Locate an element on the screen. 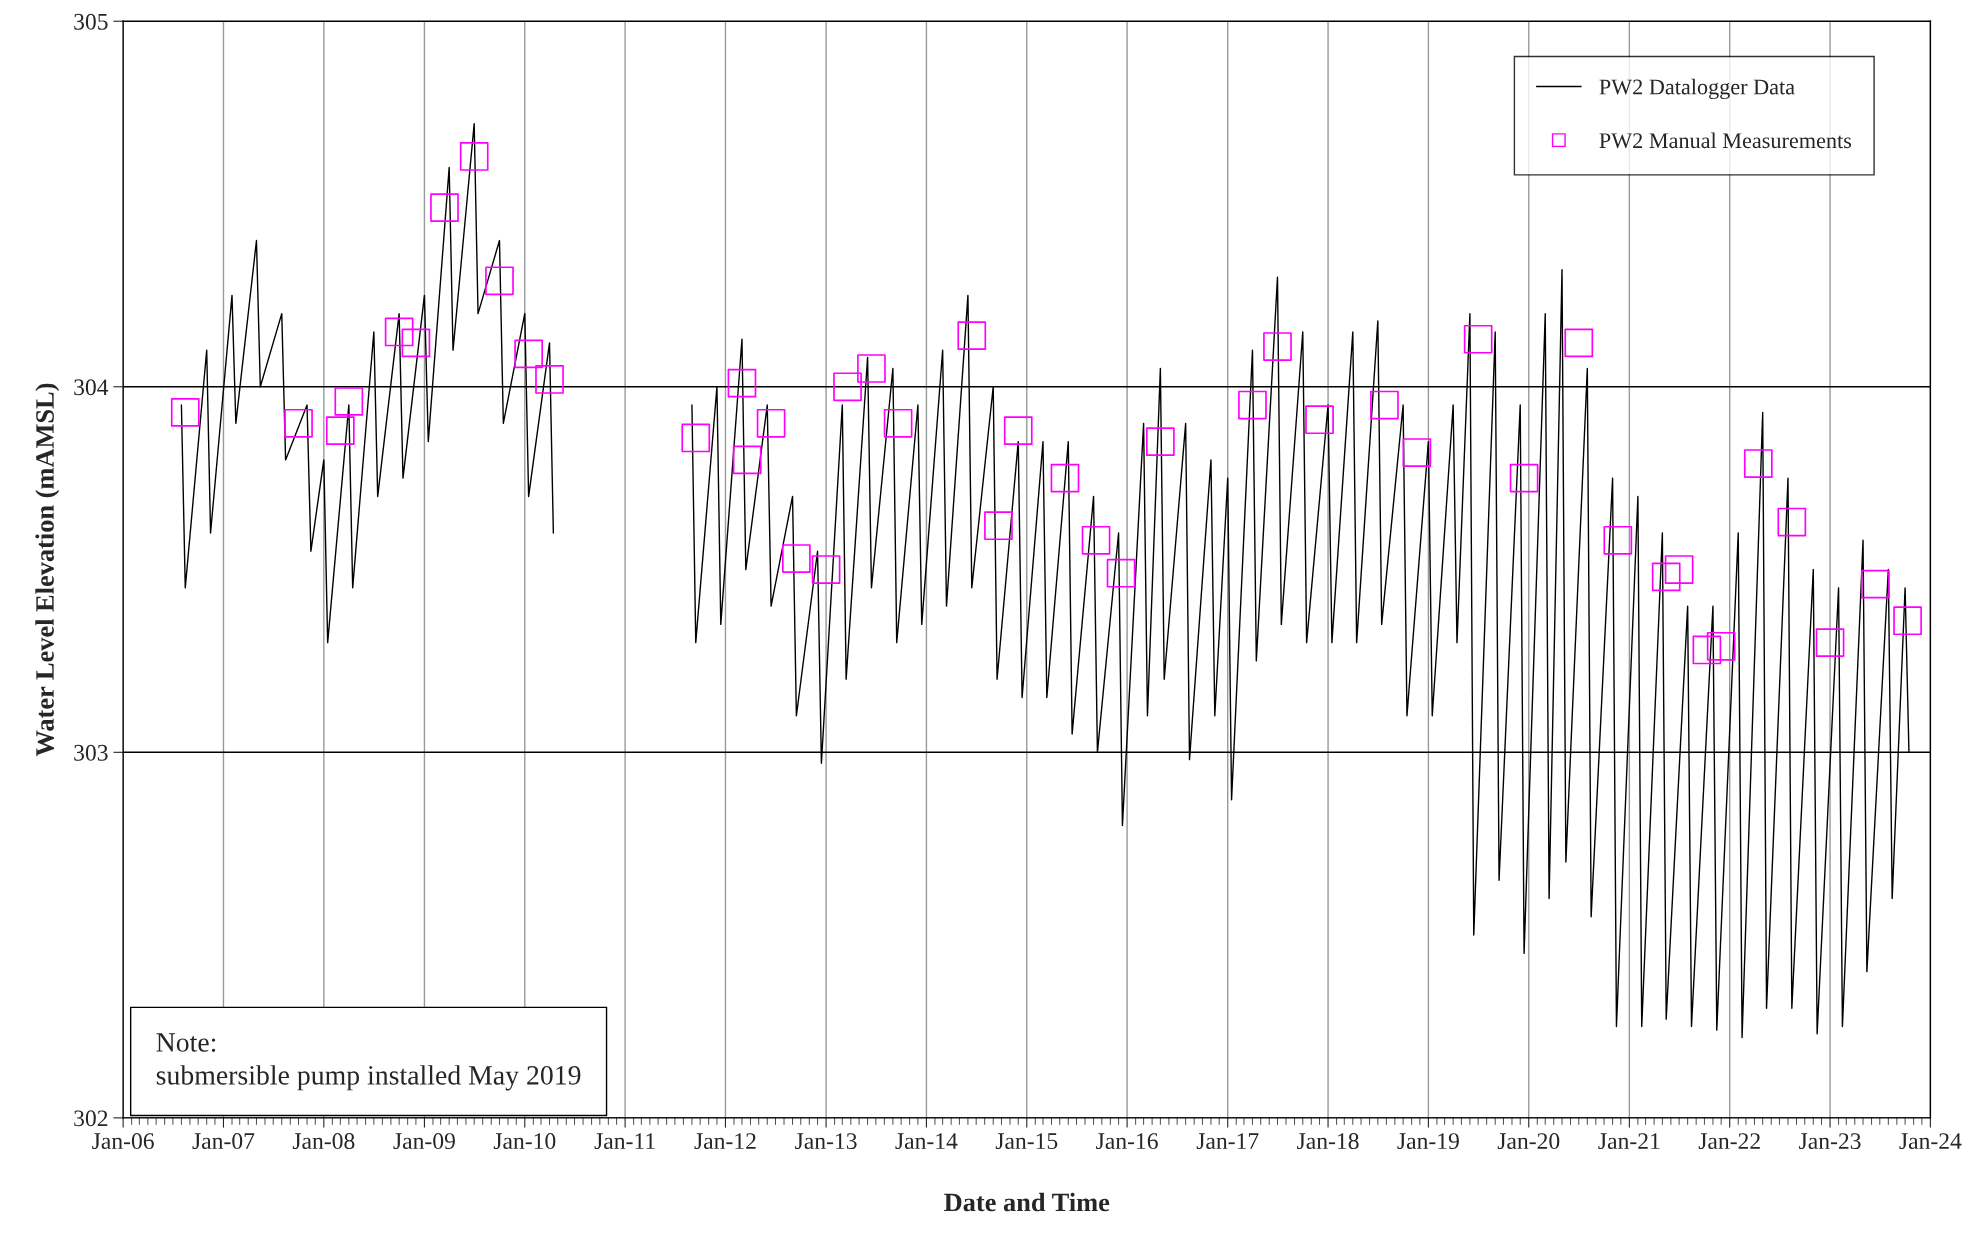  x-tick-label: Jan-19 is located at coordinates (1428, 1141).